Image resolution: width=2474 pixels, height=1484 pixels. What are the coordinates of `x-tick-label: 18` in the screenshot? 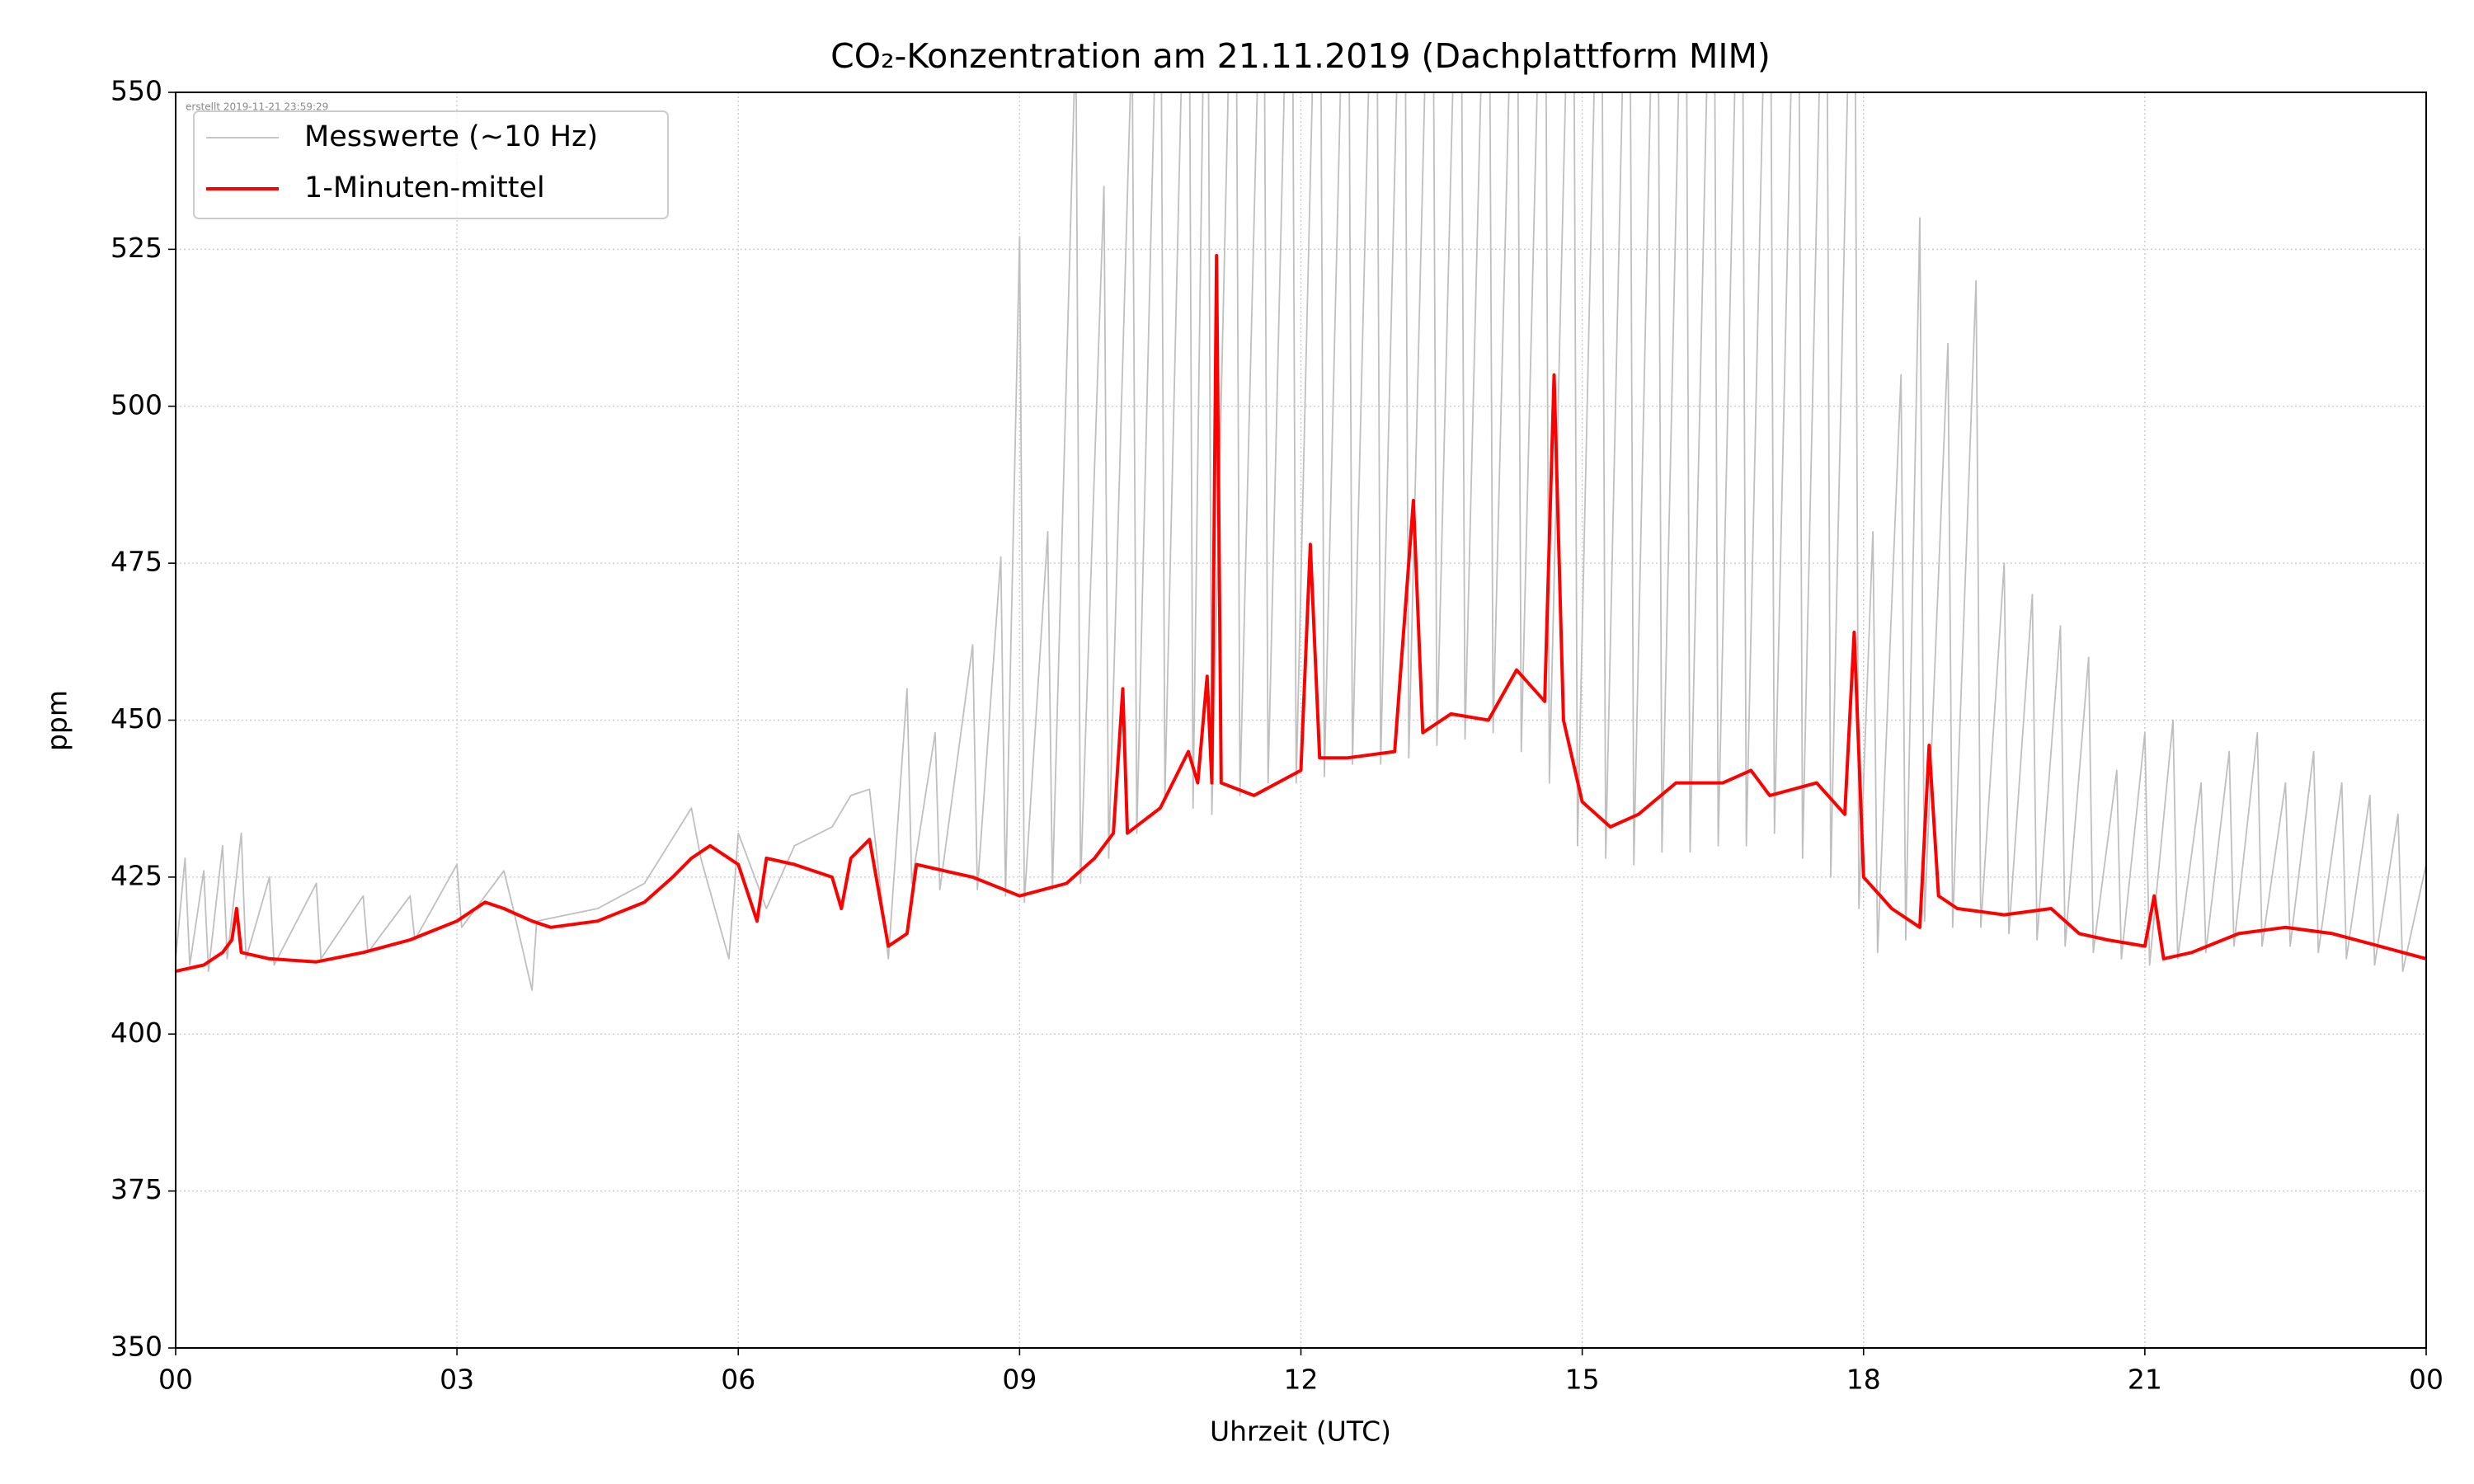 It's located at (1863, 1380).